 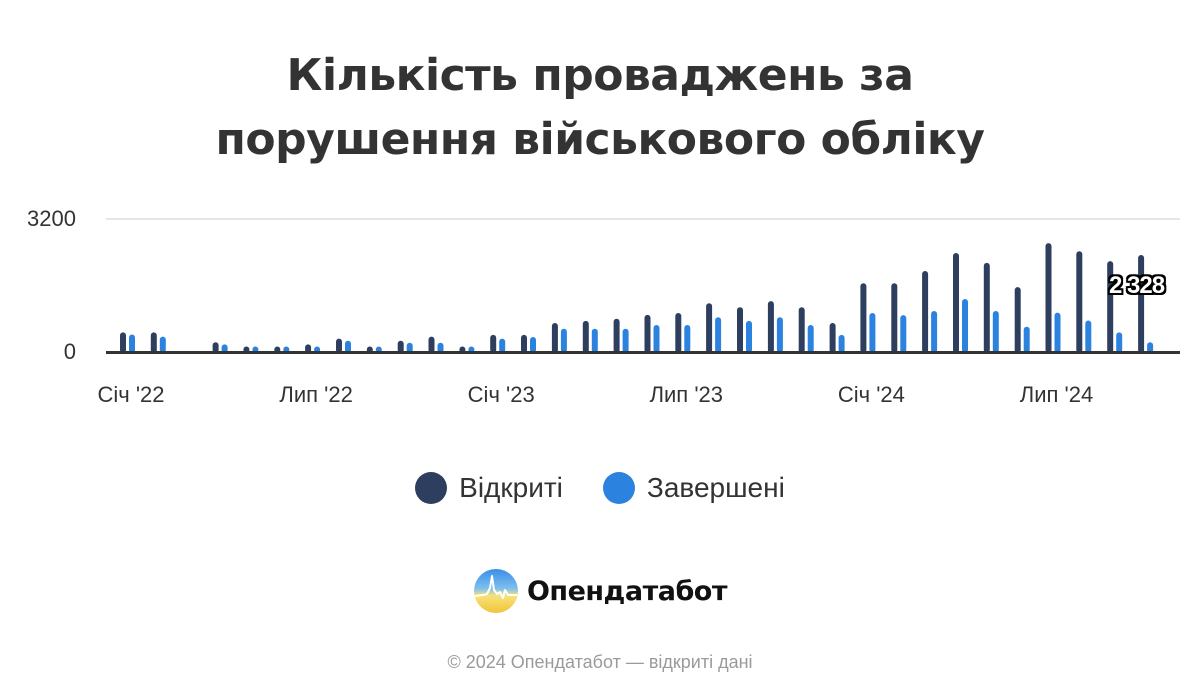 I want to click on legend-dot-open-icon, so click(x=431, y=488).